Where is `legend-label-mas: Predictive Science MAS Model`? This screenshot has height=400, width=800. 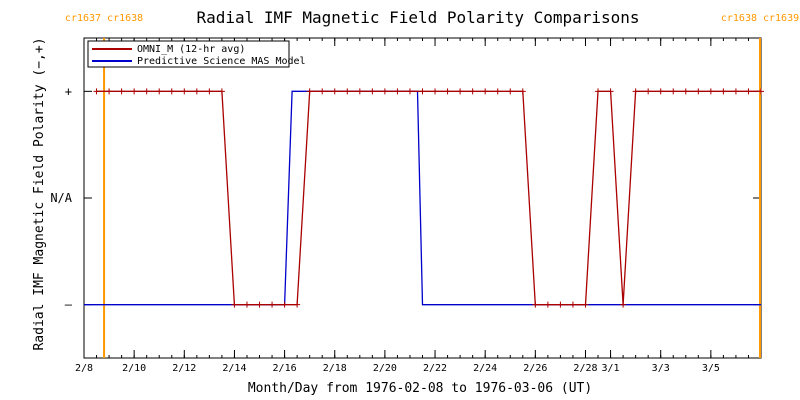 legend-label-mas: Predictive Science MAS Model is located at coordinates (221, 61).